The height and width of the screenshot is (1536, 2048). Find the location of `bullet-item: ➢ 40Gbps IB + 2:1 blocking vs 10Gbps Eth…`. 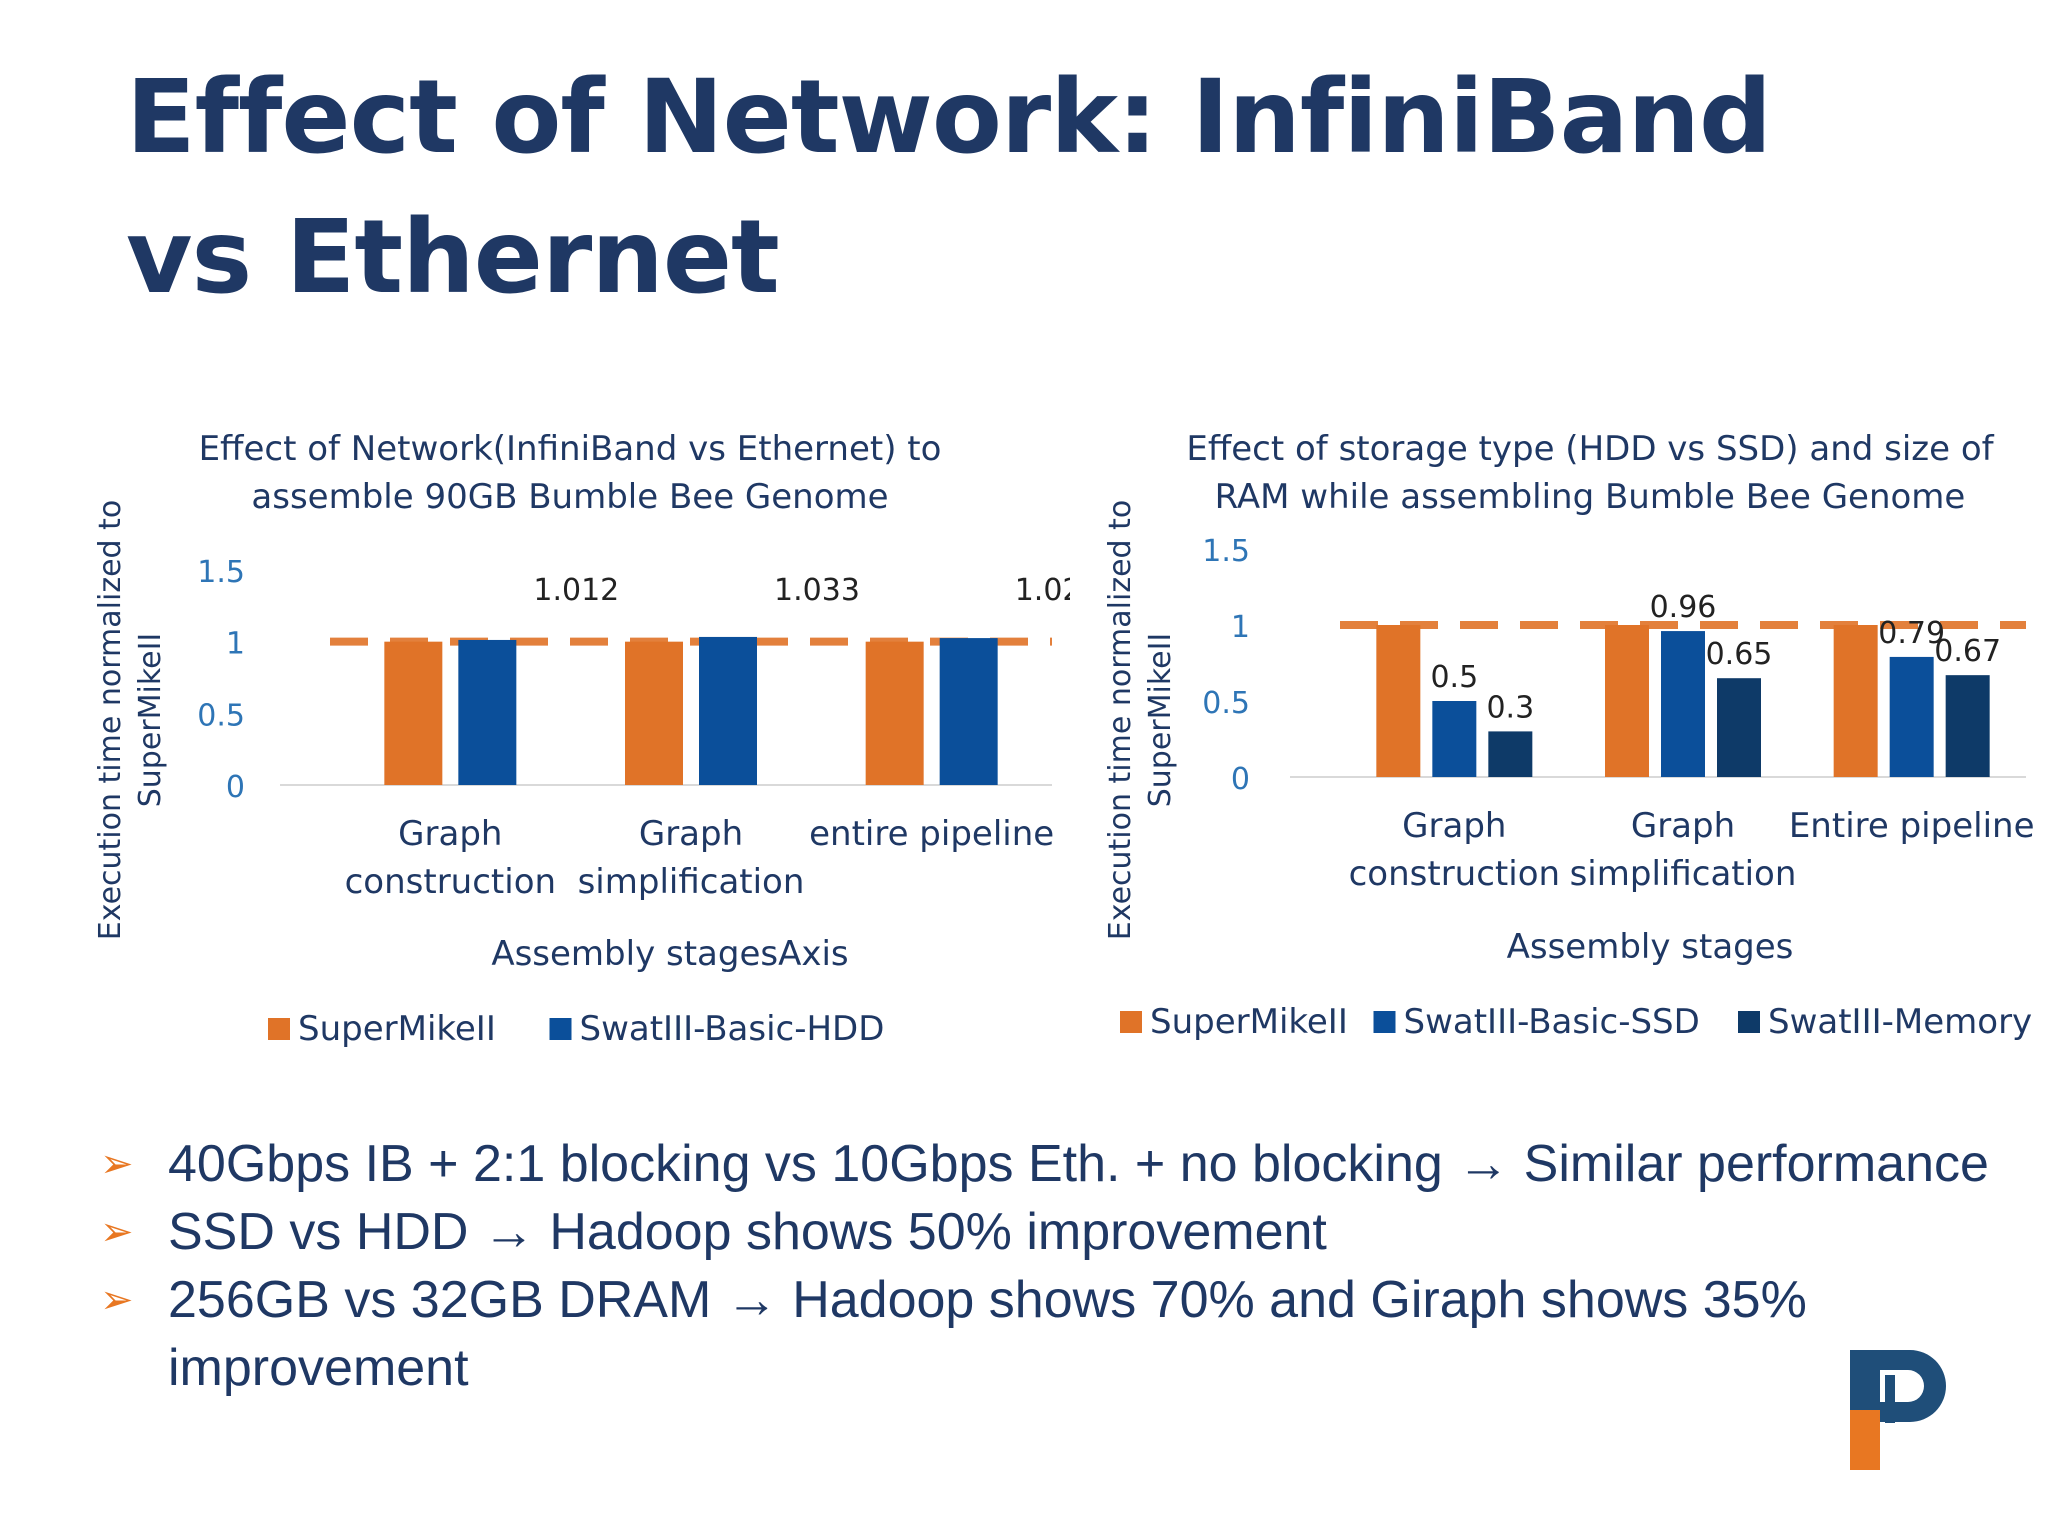

bullet-item: ➢ 40Gbps IB + 2:1 blocking vs 10Gbps Eth… is located at coordinates (1050, 1164).